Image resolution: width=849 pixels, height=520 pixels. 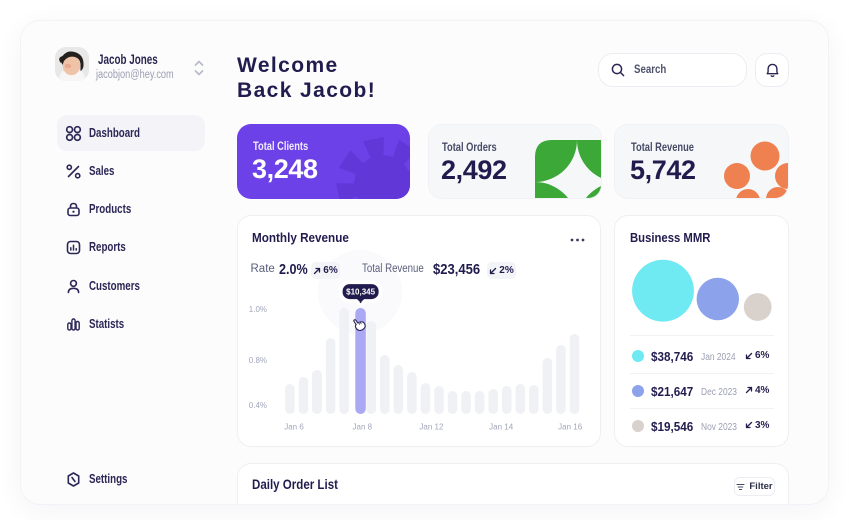 I want to click on svg-text: Jan 14, so click(x=501, y=427).